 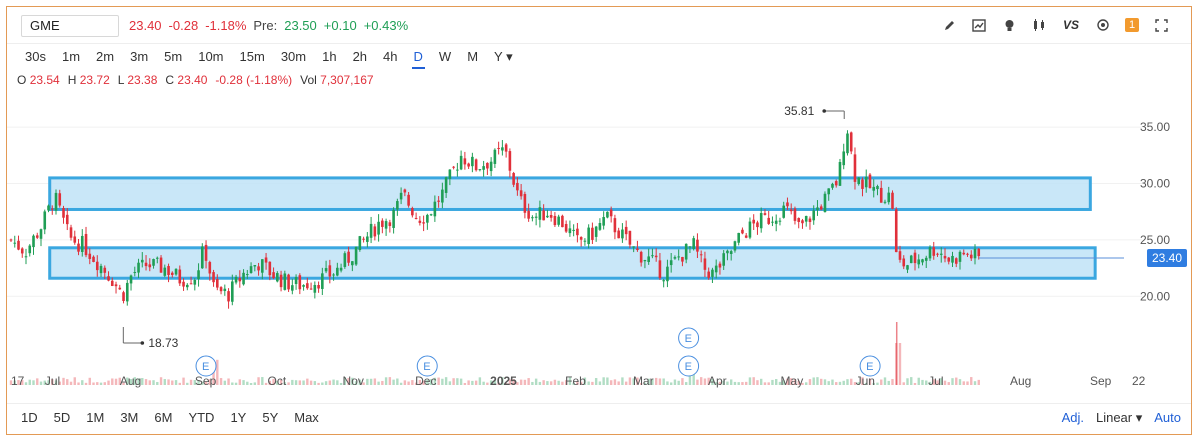 What do you see at coordinates (418, 58) in the screenshot?
I see `interval-d: D` at bounding box center [418, 58].